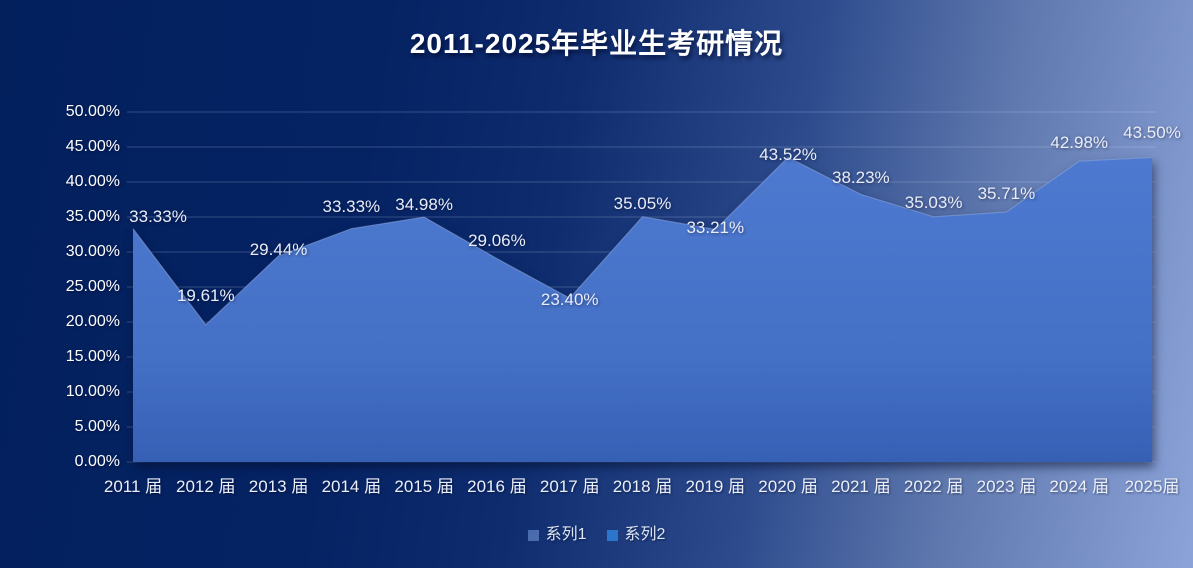  I want to click on data-label: 29.44%, so click(278, 249).